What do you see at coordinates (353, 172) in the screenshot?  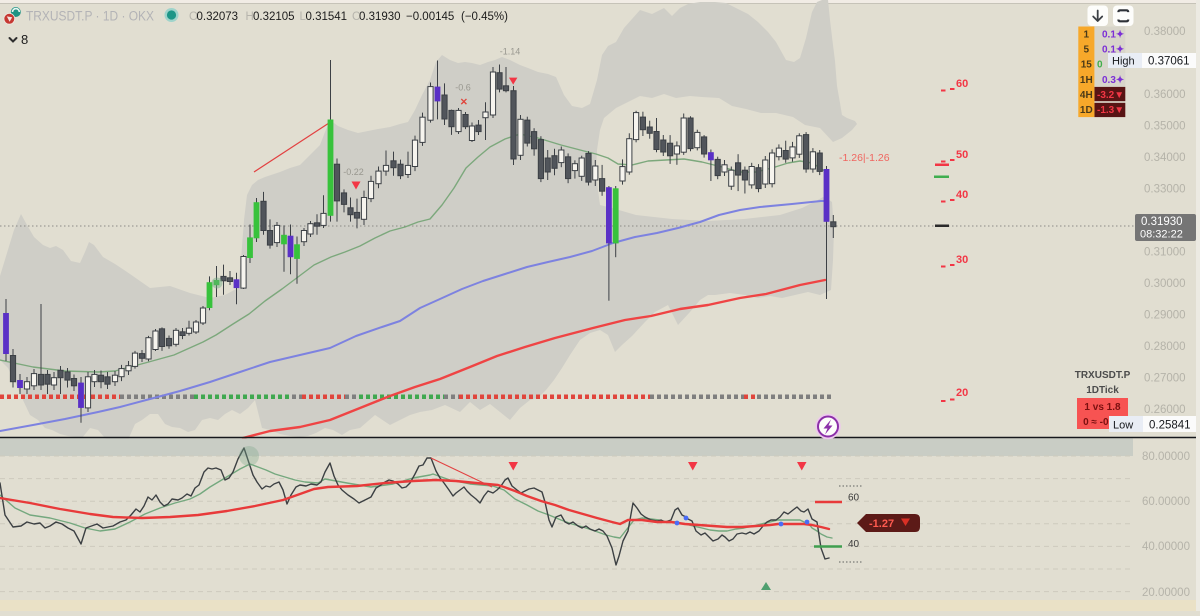 I see `svg-text: -0.22` at bounding box center [353, 172].